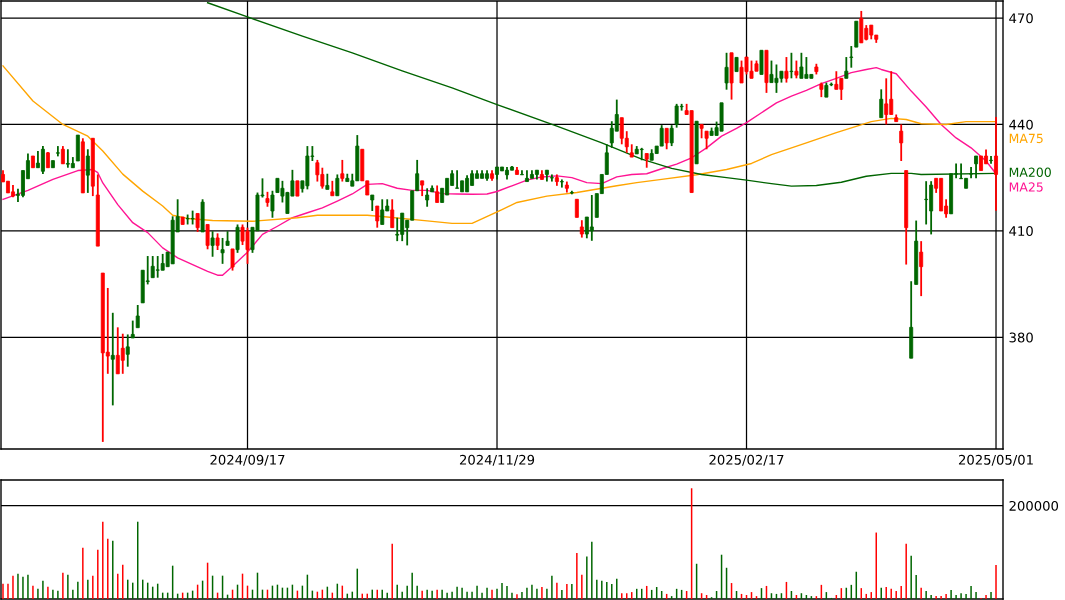 The height and width of the screenshot is (600, 1065). I want to click on series-label: MA25, so click(1026, 187).